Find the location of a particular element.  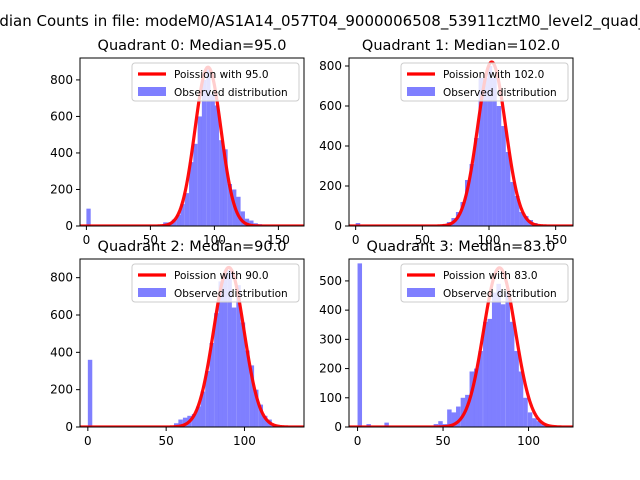

subplot-title: Quadrant 1: Median=102.0 is located at coordinates (461, 46).